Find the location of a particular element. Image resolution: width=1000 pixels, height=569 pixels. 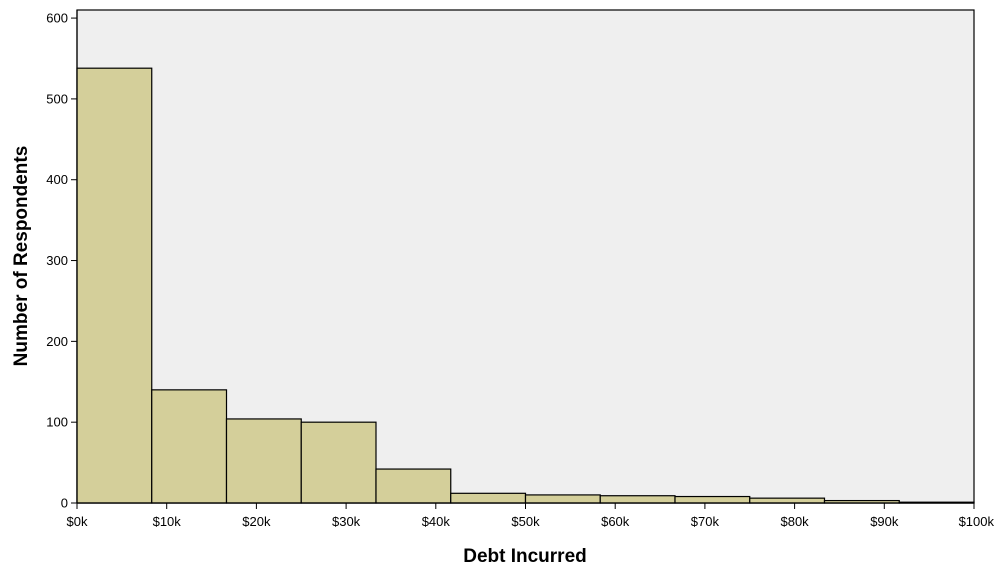

y-tick-label: 500 is located at coordinates (57, 98).